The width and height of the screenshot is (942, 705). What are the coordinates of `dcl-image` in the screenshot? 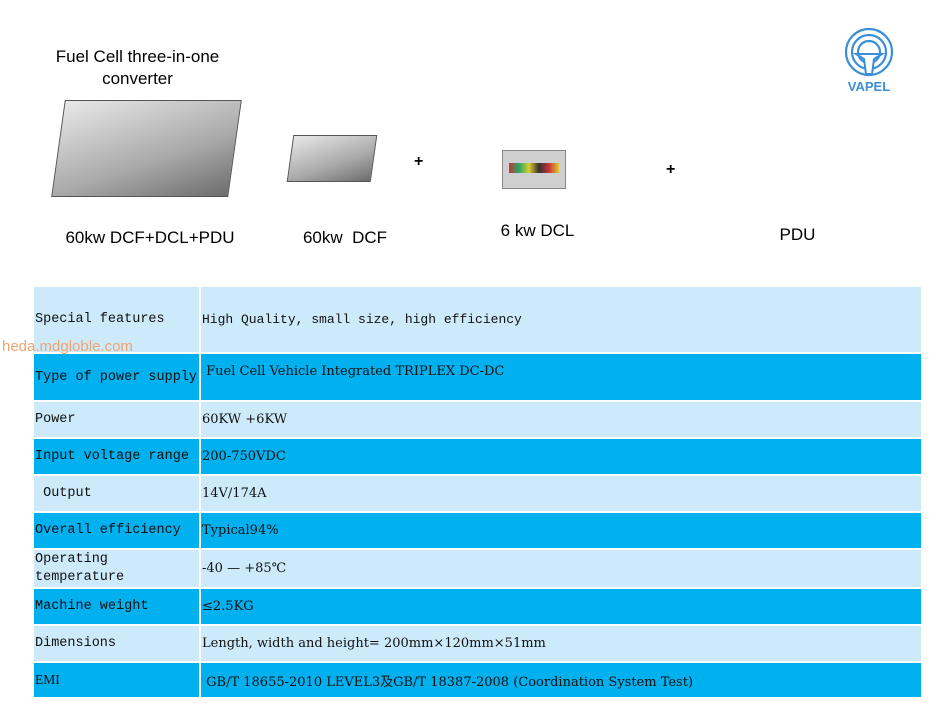 It's located at (534, 169).